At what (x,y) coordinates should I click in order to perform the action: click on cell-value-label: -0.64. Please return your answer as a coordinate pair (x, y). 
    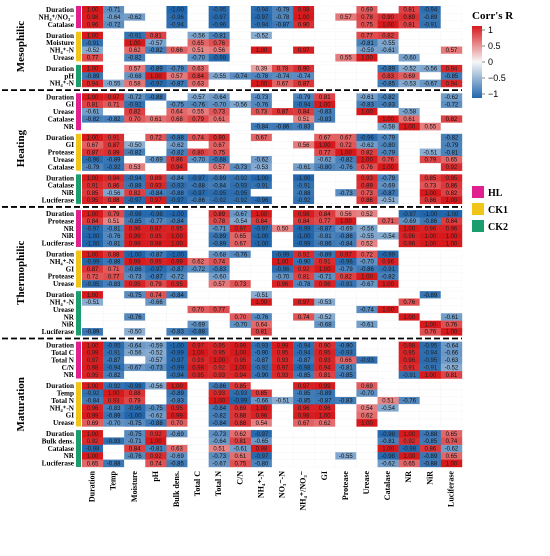
    Looking at the image, I should click on (135, 346).